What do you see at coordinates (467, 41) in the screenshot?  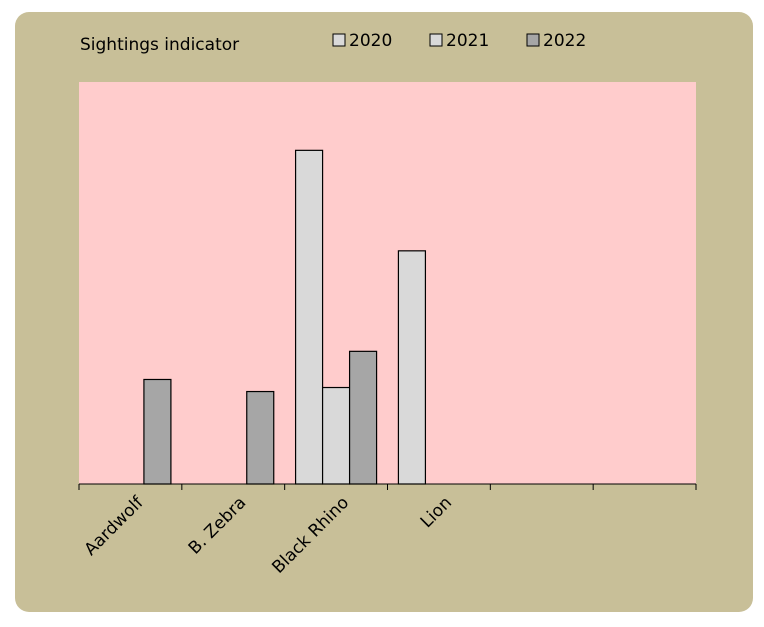 I see `legend-label: 2021` at bounding box center [467, 41].